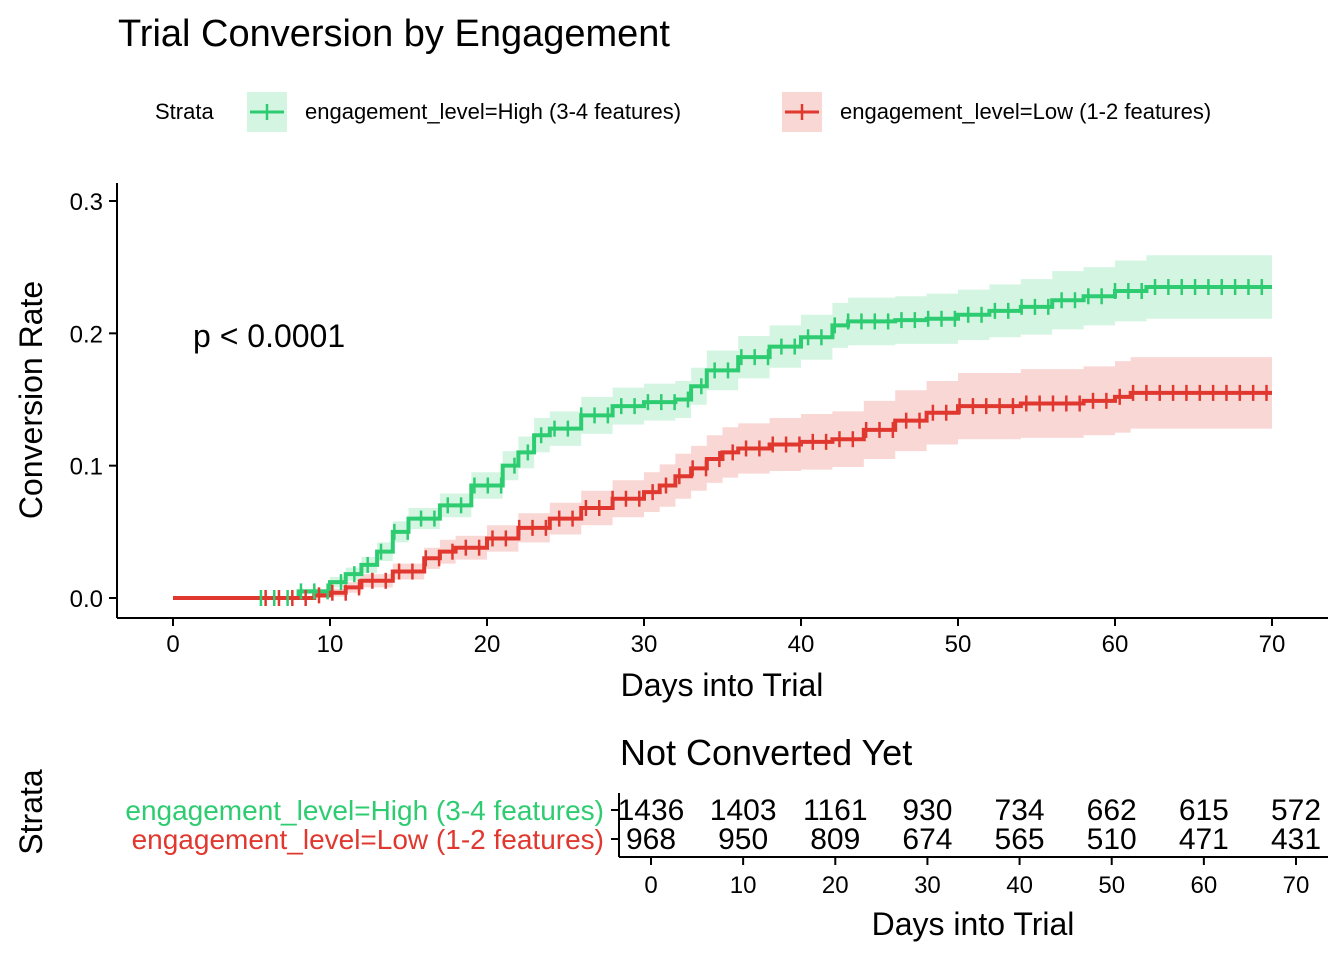 This screenshot has width=1344, height=960. I want to click on legend-title: Strata, so click(184, 111).